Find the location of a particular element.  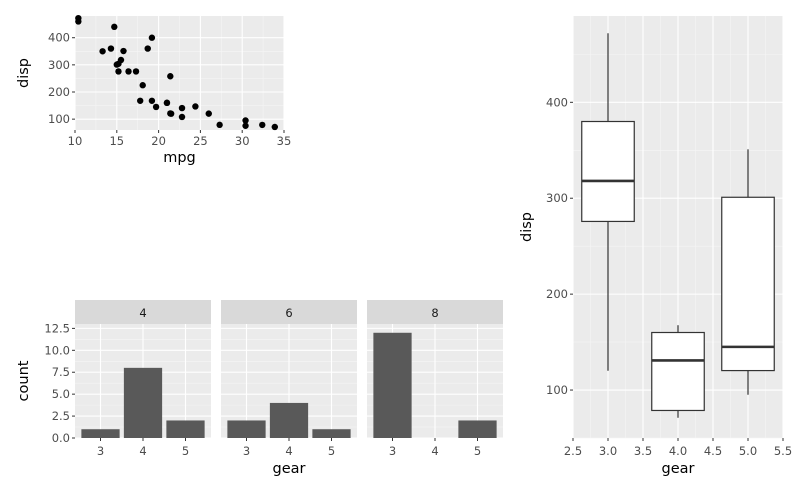

facet-x-axis-title: gear is located at coordinates (289, 469).